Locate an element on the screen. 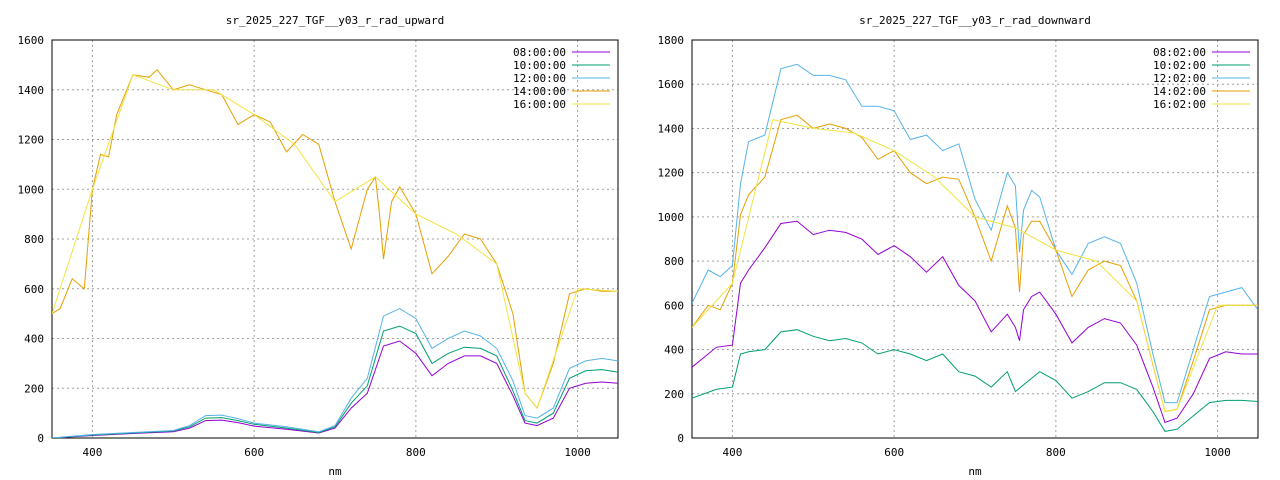 The height and width of the screenshot is (480, 1280). chart-title: sr_2025_227_TGF__y03_r_rad_downward is located at coordinates (975, 20).